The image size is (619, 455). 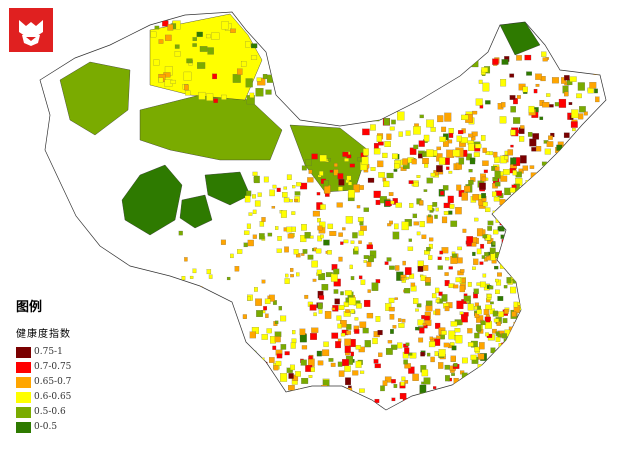 What do you see at coordinates (520, 38) in the screenshot?
I see `region-northeast-tip` at bounding box center [520, 38].